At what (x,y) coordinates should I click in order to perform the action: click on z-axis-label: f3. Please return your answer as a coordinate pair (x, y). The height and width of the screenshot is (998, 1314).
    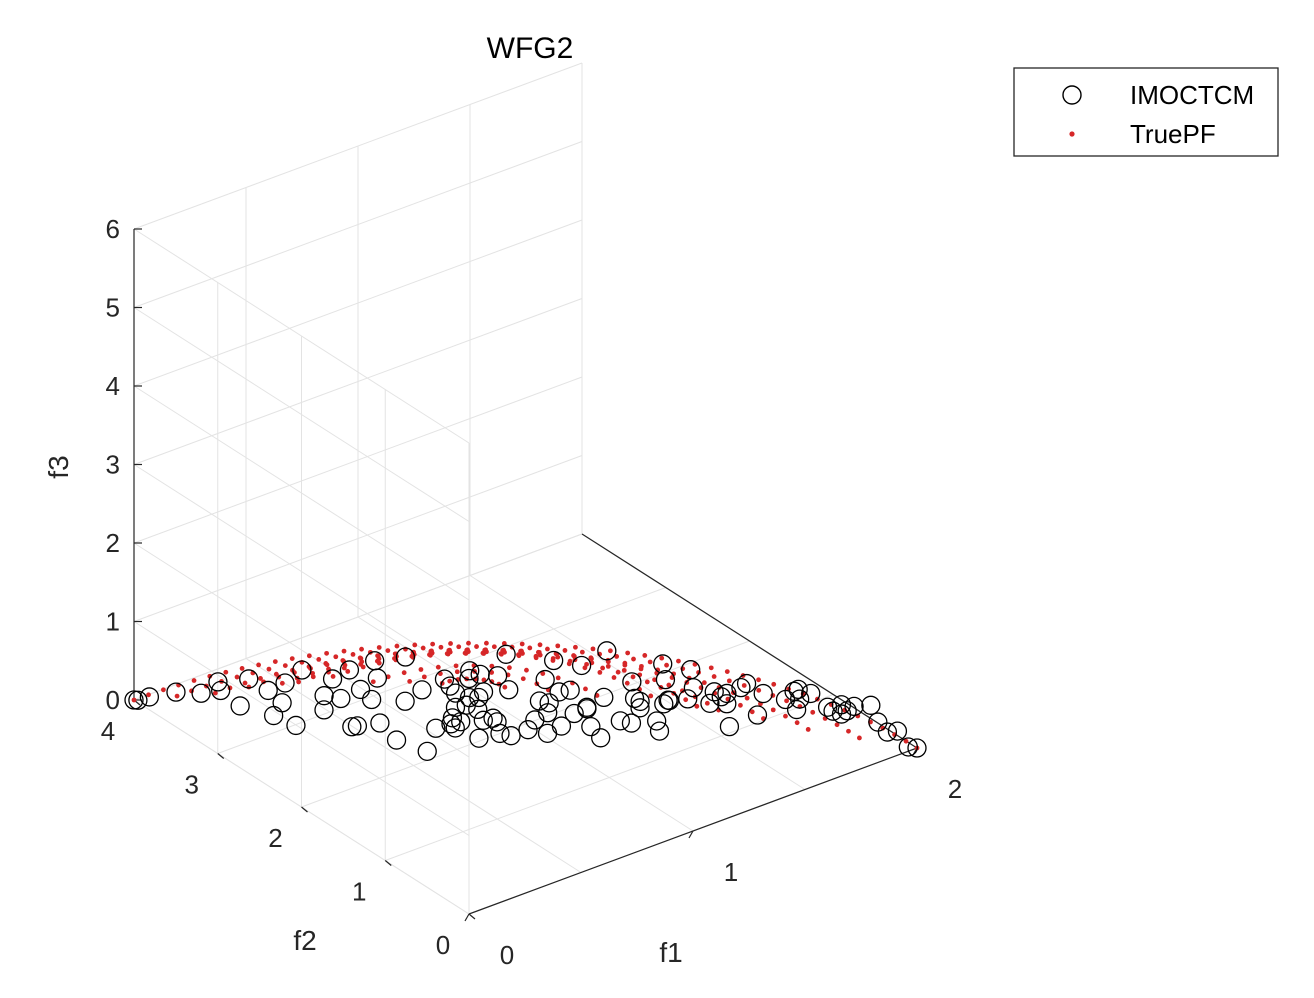
    Looking at the image, I should click on (58, 466).